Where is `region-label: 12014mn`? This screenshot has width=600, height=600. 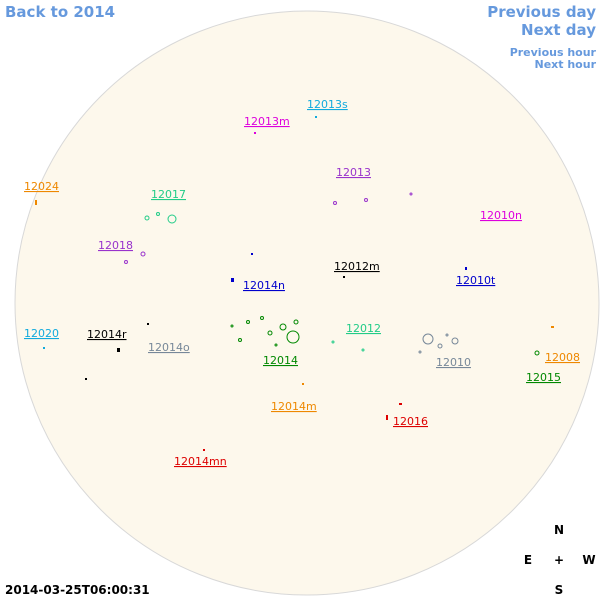 region-label: 12014mn is located at coordinates (200, 461).